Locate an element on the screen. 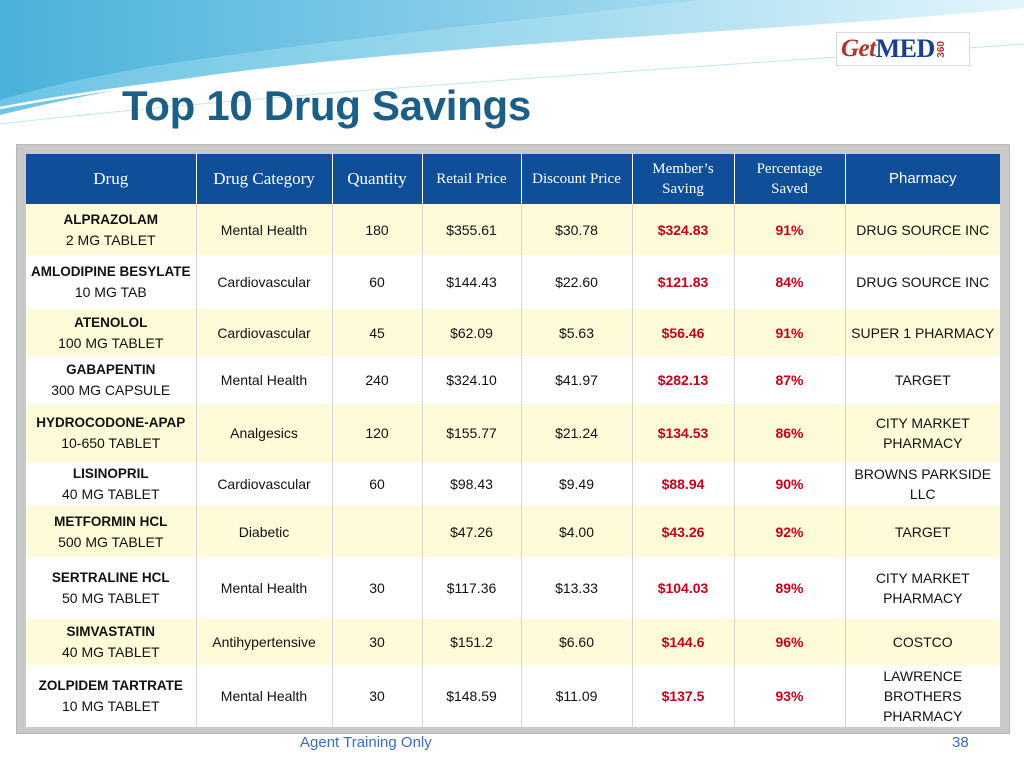 Image resolution: width=1024 pixels, height=768 pixels. percentage-saved-cell: 92% is located at coordinates (790, 531).